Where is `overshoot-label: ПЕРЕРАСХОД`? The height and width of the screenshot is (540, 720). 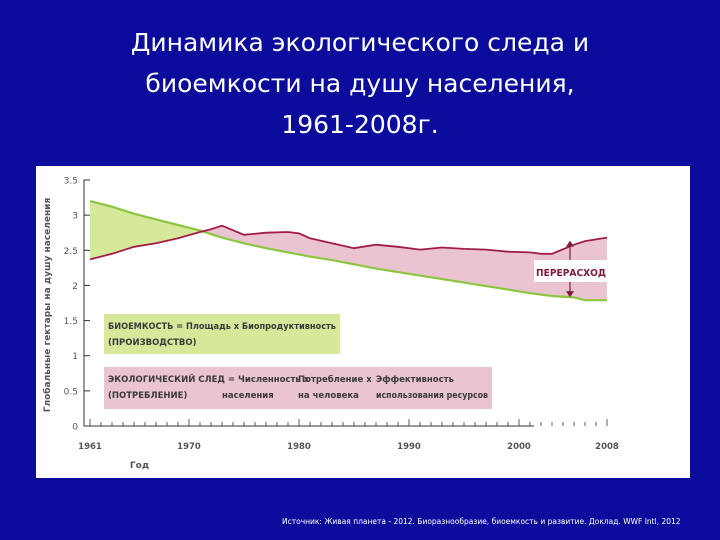 overshoot-label: ПЕРЕРАСХОД is located at coordinates (571, 273).